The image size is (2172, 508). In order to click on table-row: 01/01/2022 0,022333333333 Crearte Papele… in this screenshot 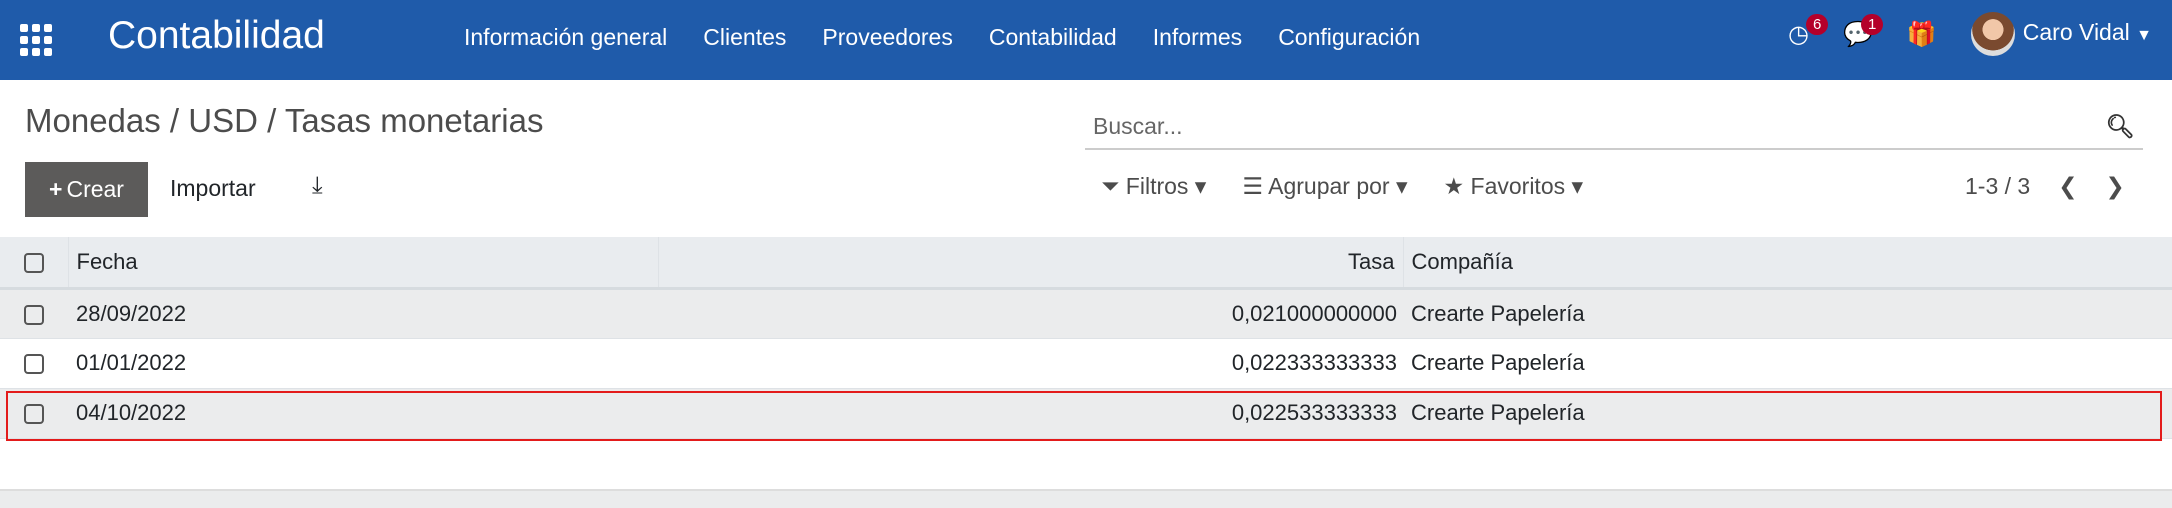, I will do `click(1086, 363)`.